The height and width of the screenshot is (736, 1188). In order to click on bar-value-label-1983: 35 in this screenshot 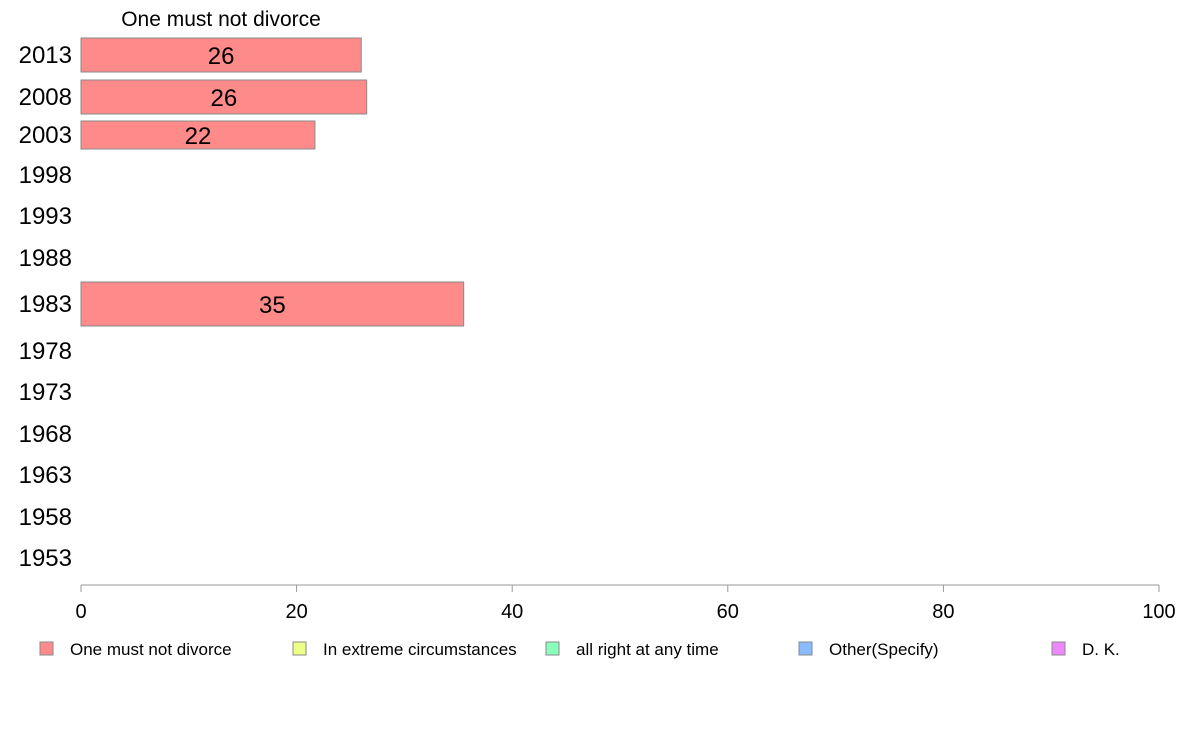, I will do `click(272, 305)`.